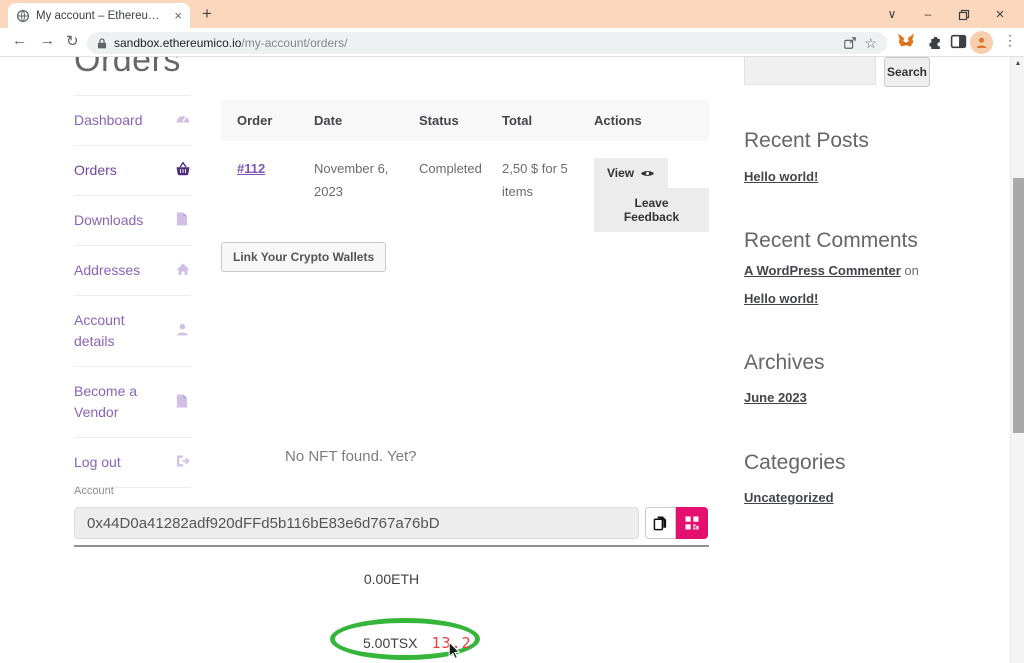 Image resolution: width=1024 pixels, height=663 pixels. Describe the element at coordinates (183, 270) in the screenshot. I see `home-icon` at that location.